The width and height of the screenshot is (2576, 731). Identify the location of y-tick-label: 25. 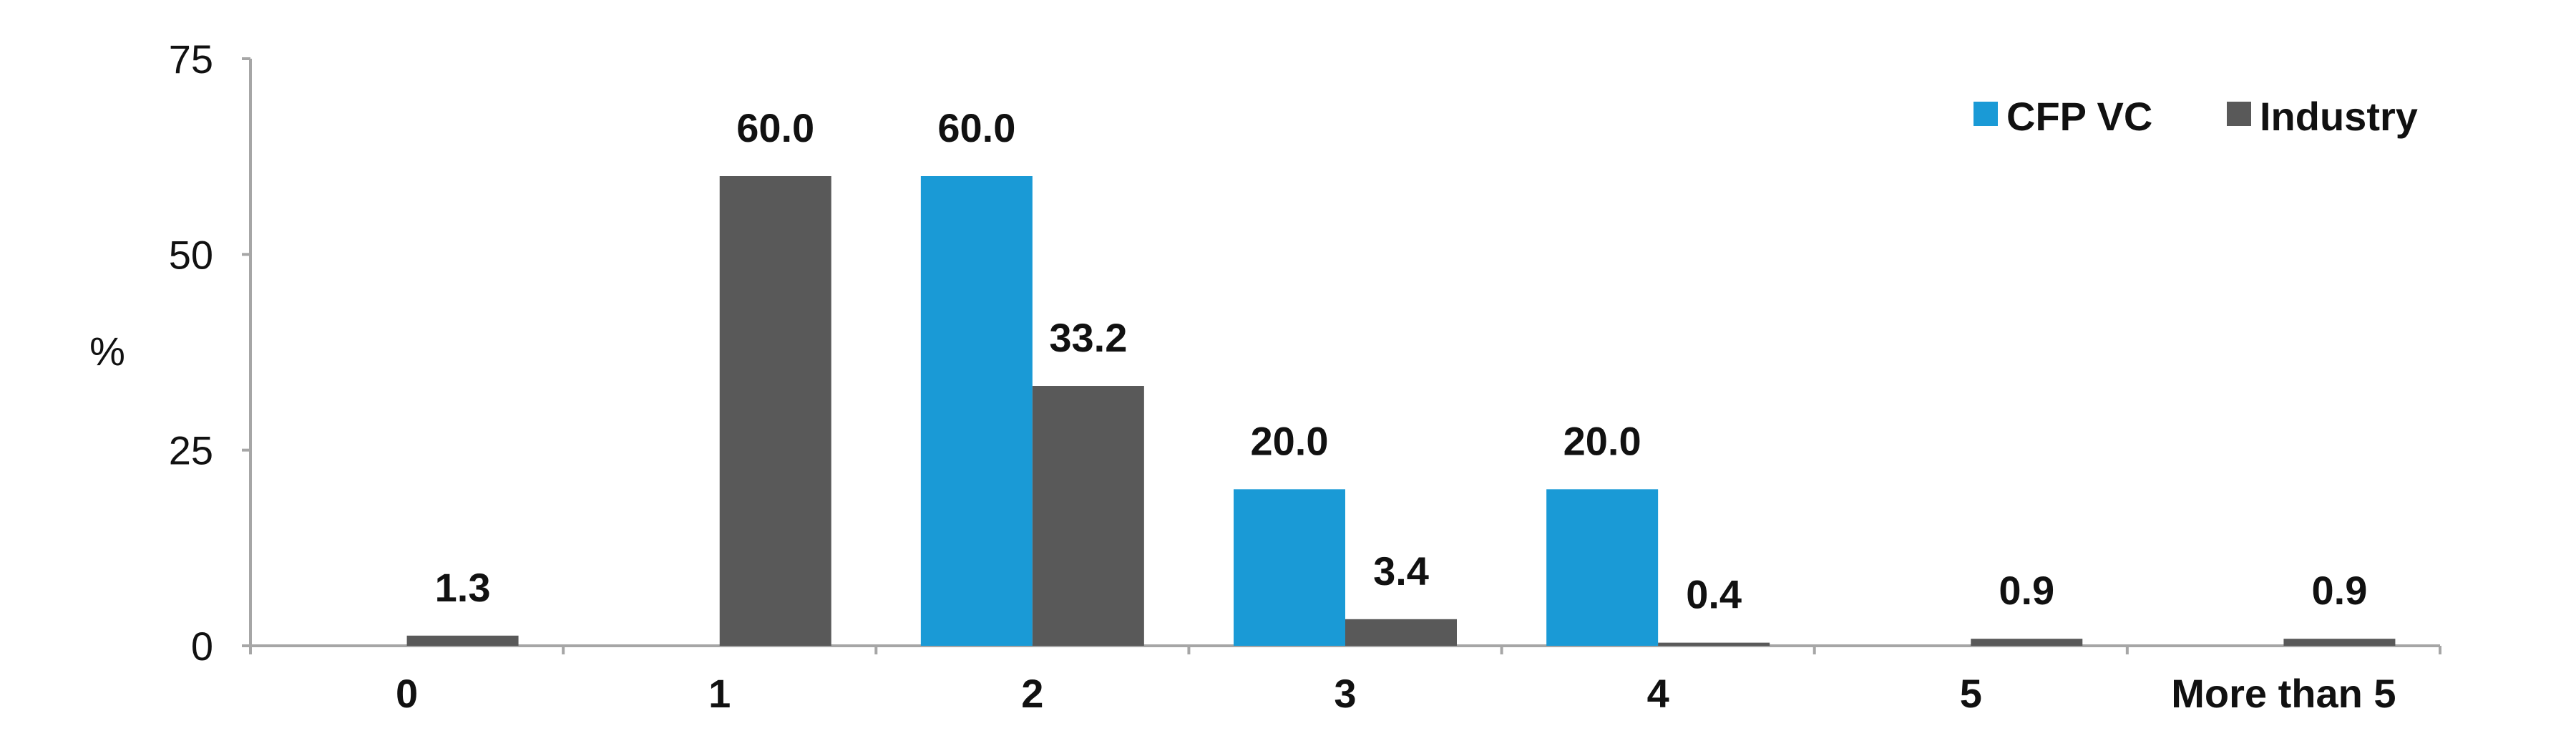
(191, 451).